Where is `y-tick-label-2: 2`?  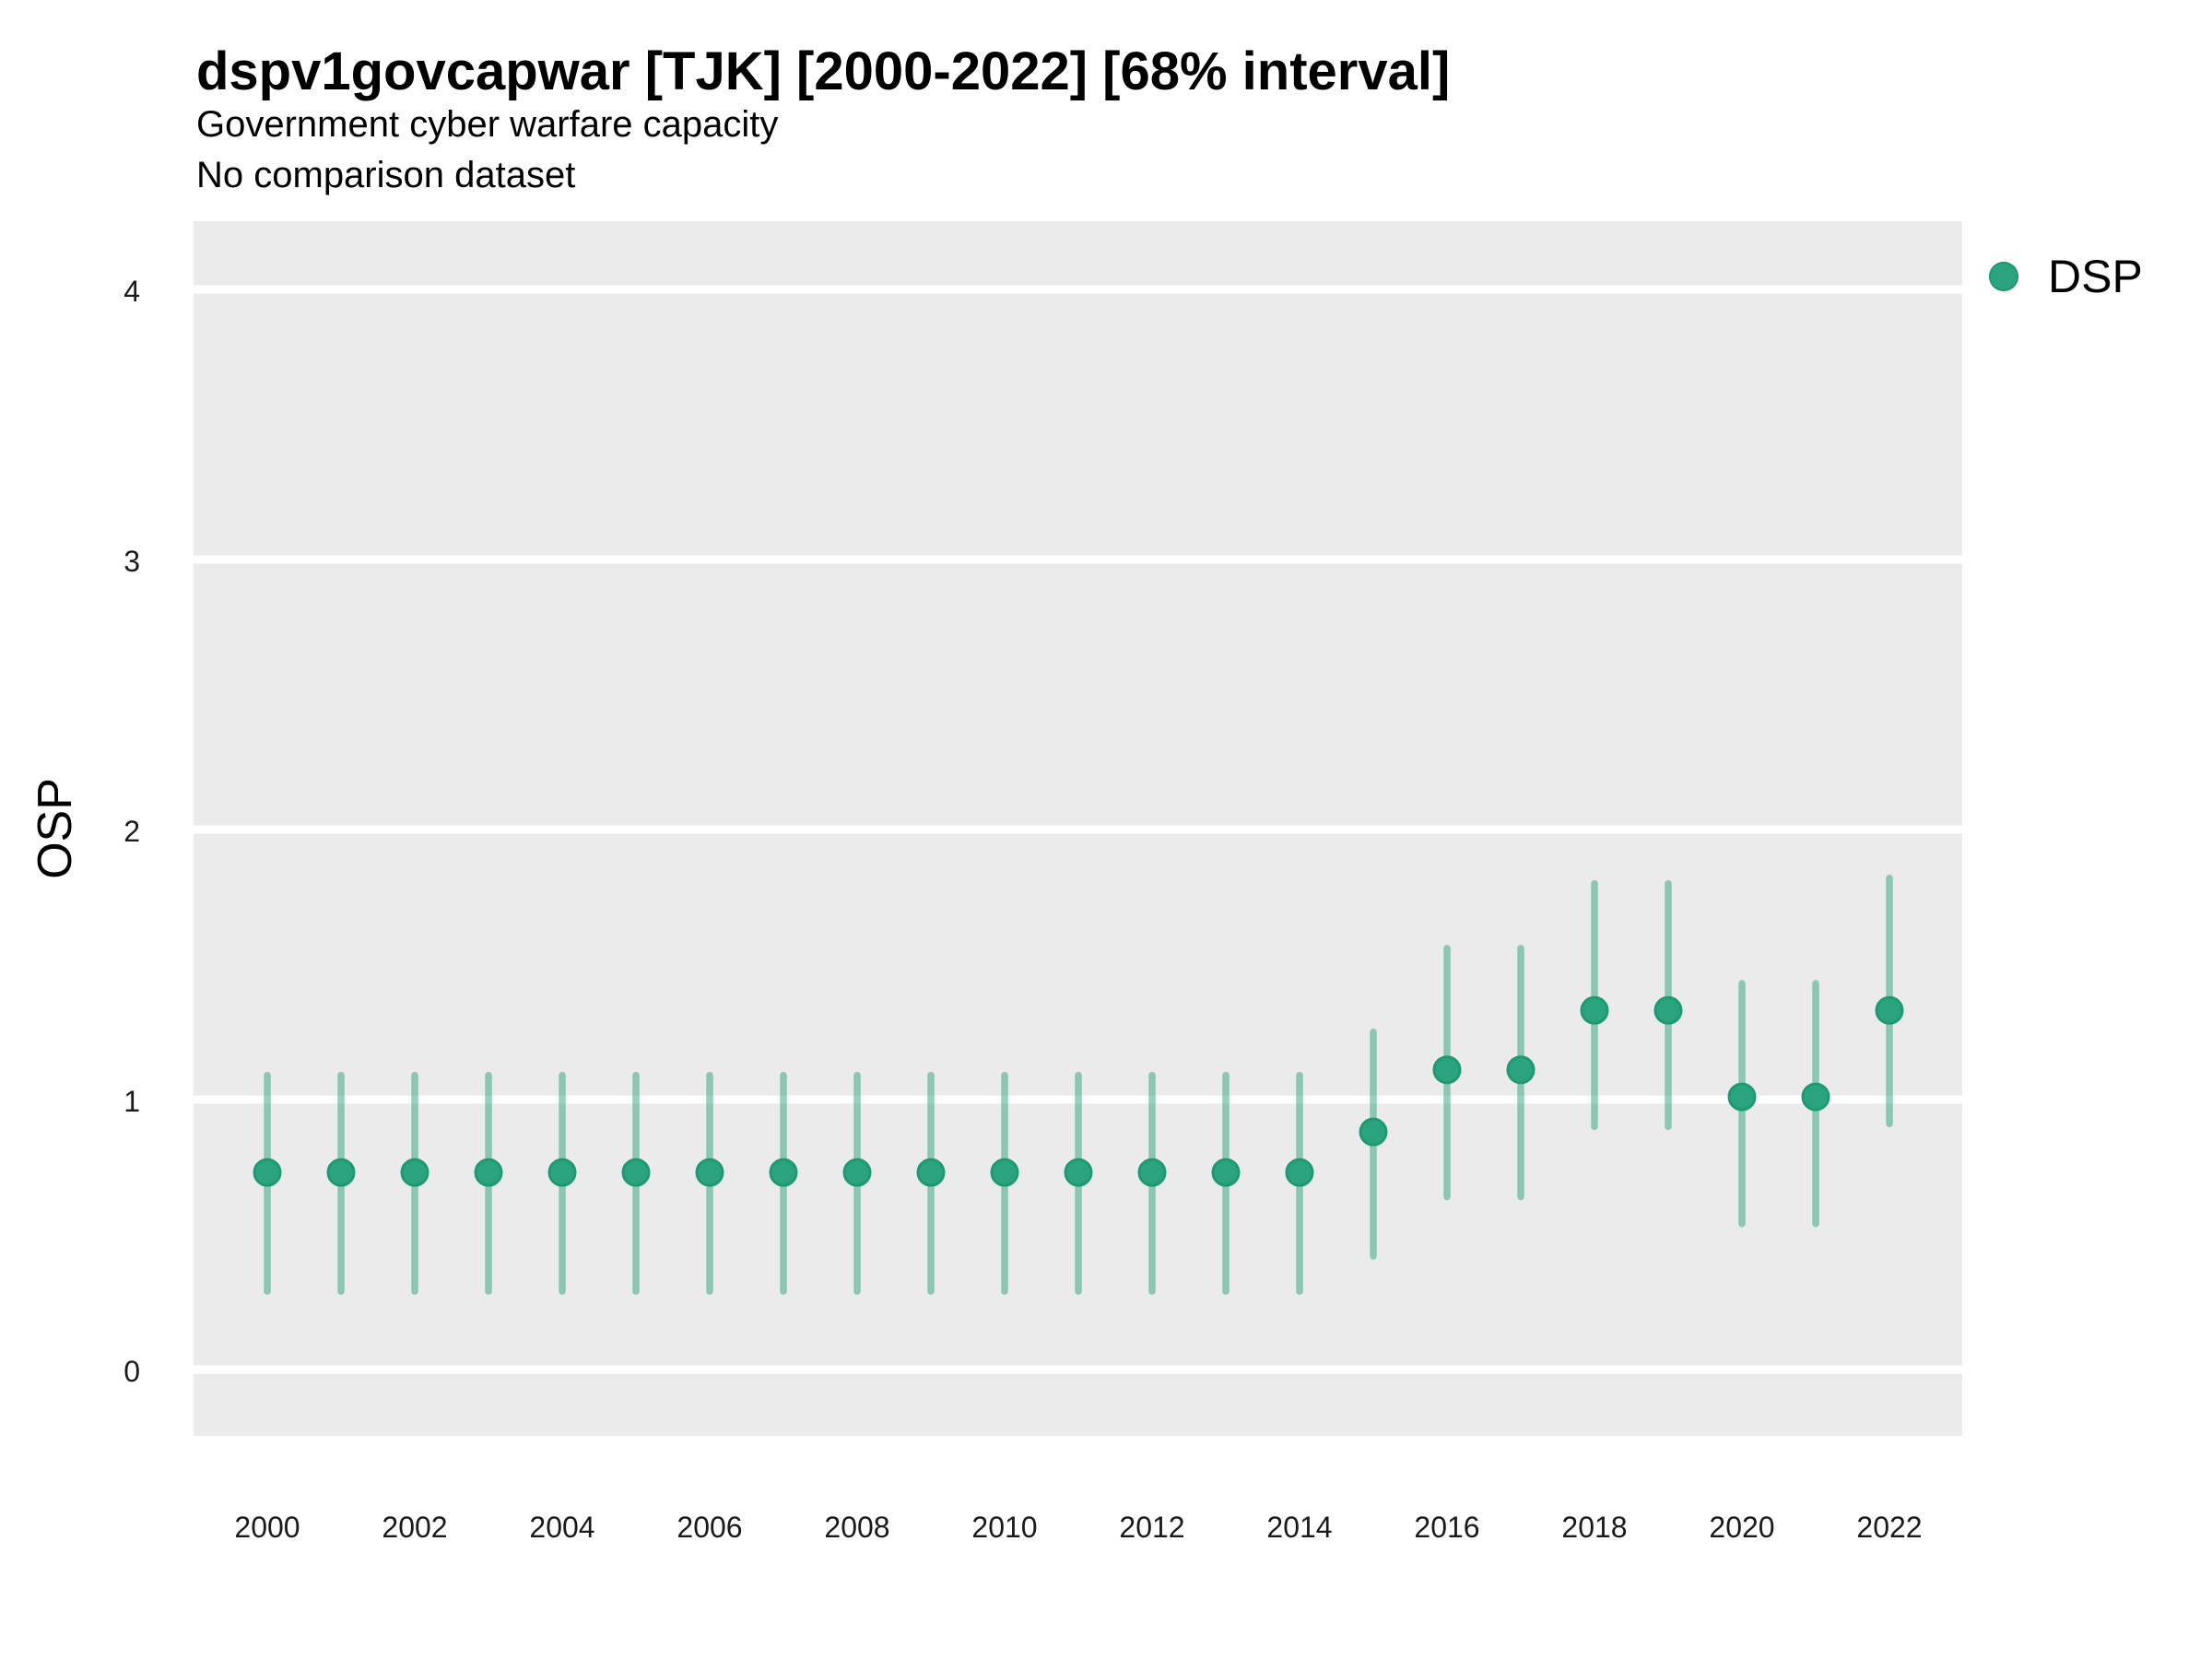 y-tick-label-2: 2 is located at coordinates (132, 831).